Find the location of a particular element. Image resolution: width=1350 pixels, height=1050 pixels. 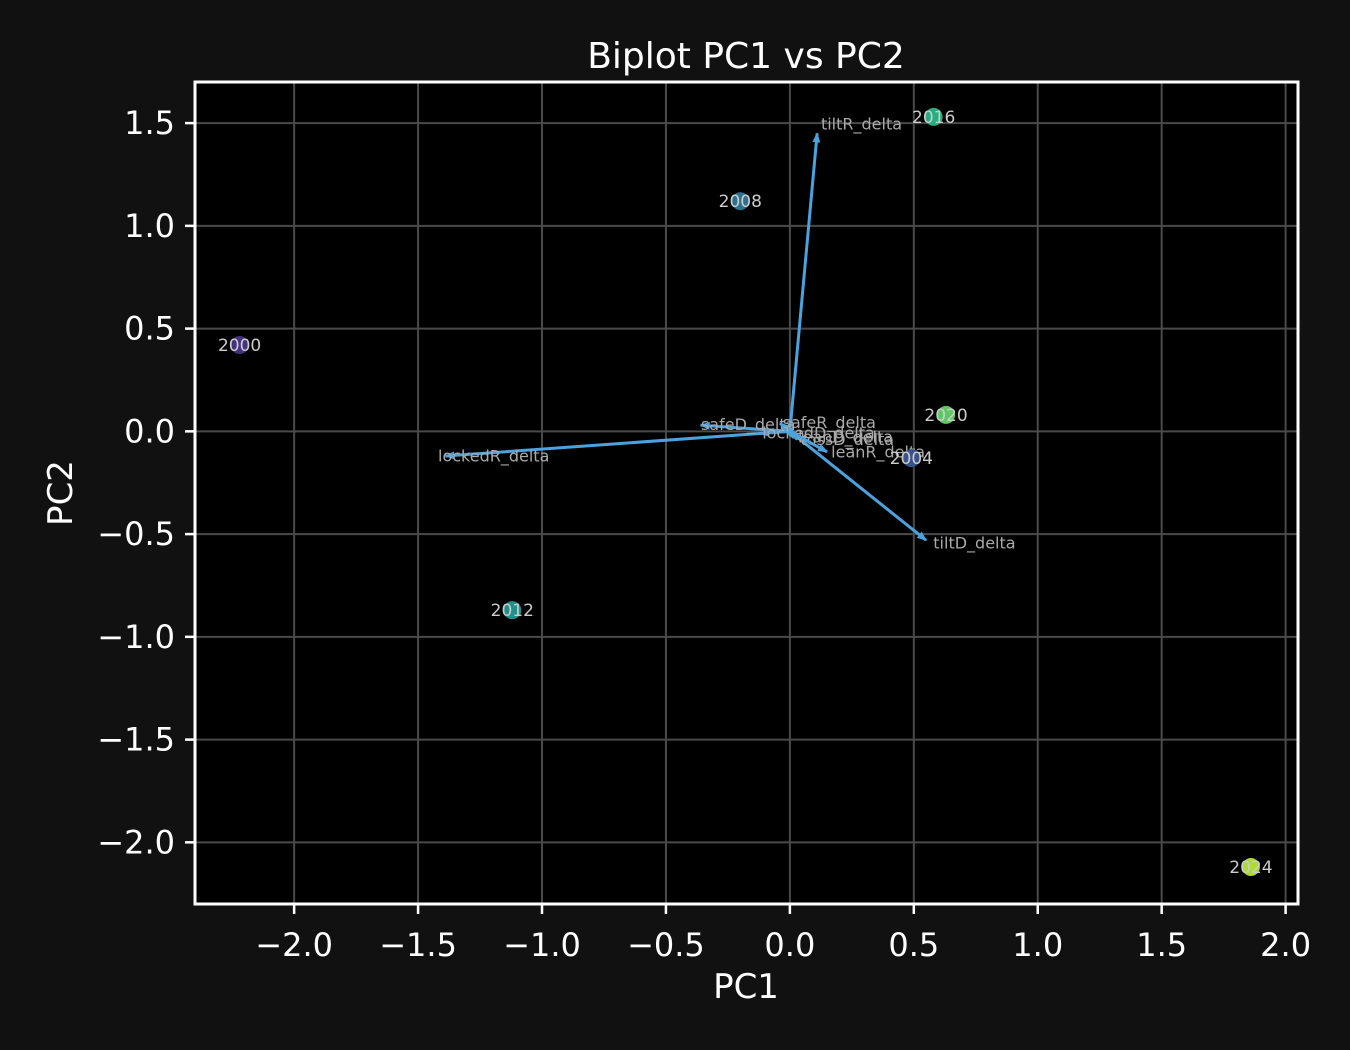

x-tick-label: 2.0 is located at coordinates (1285, 945).